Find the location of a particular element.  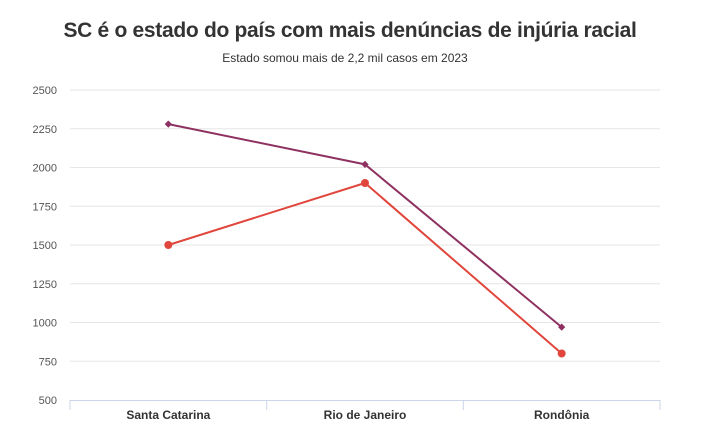

x-tick-label: Rondônia is located at coordinates (562, 415).